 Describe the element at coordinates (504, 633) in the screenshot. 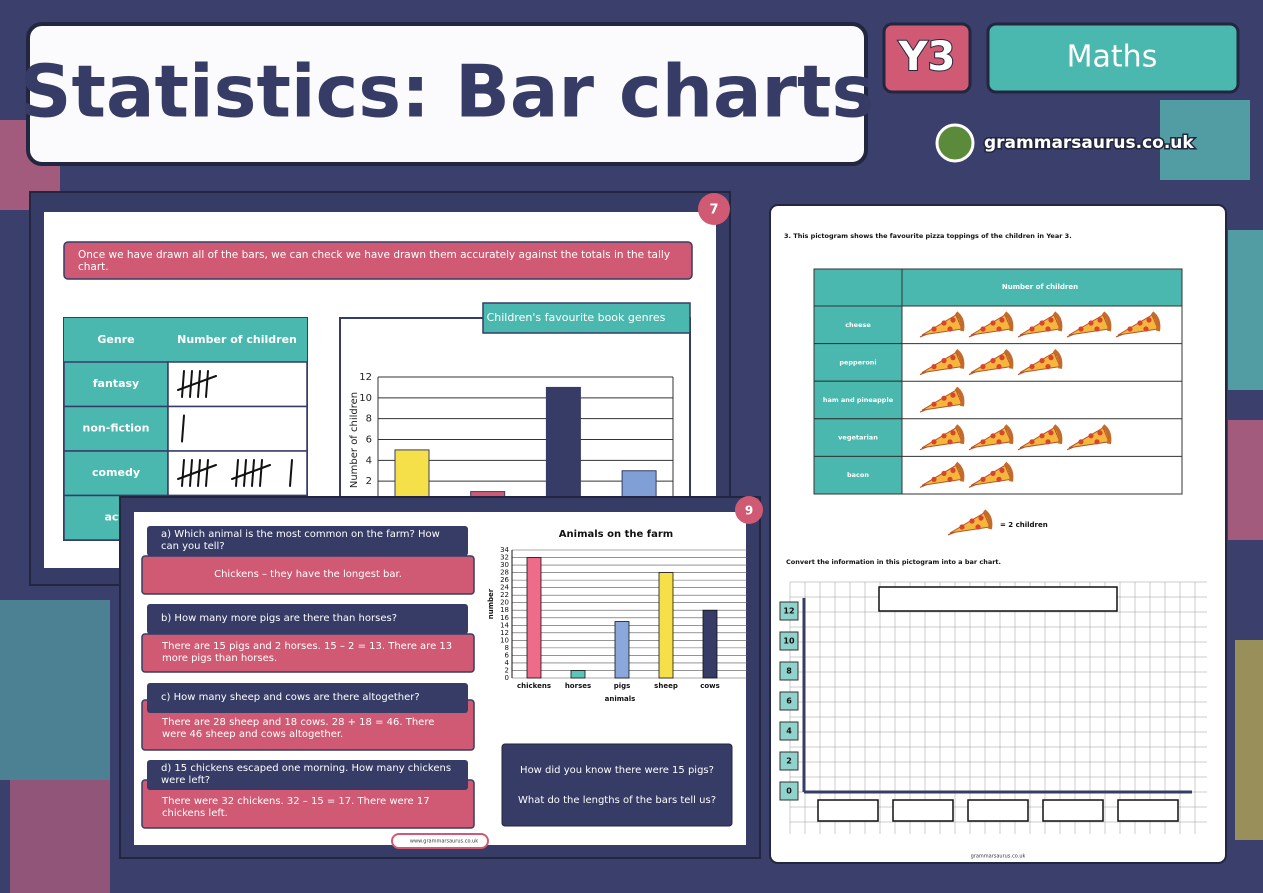

I see `y-tick-label: 12` at that location.